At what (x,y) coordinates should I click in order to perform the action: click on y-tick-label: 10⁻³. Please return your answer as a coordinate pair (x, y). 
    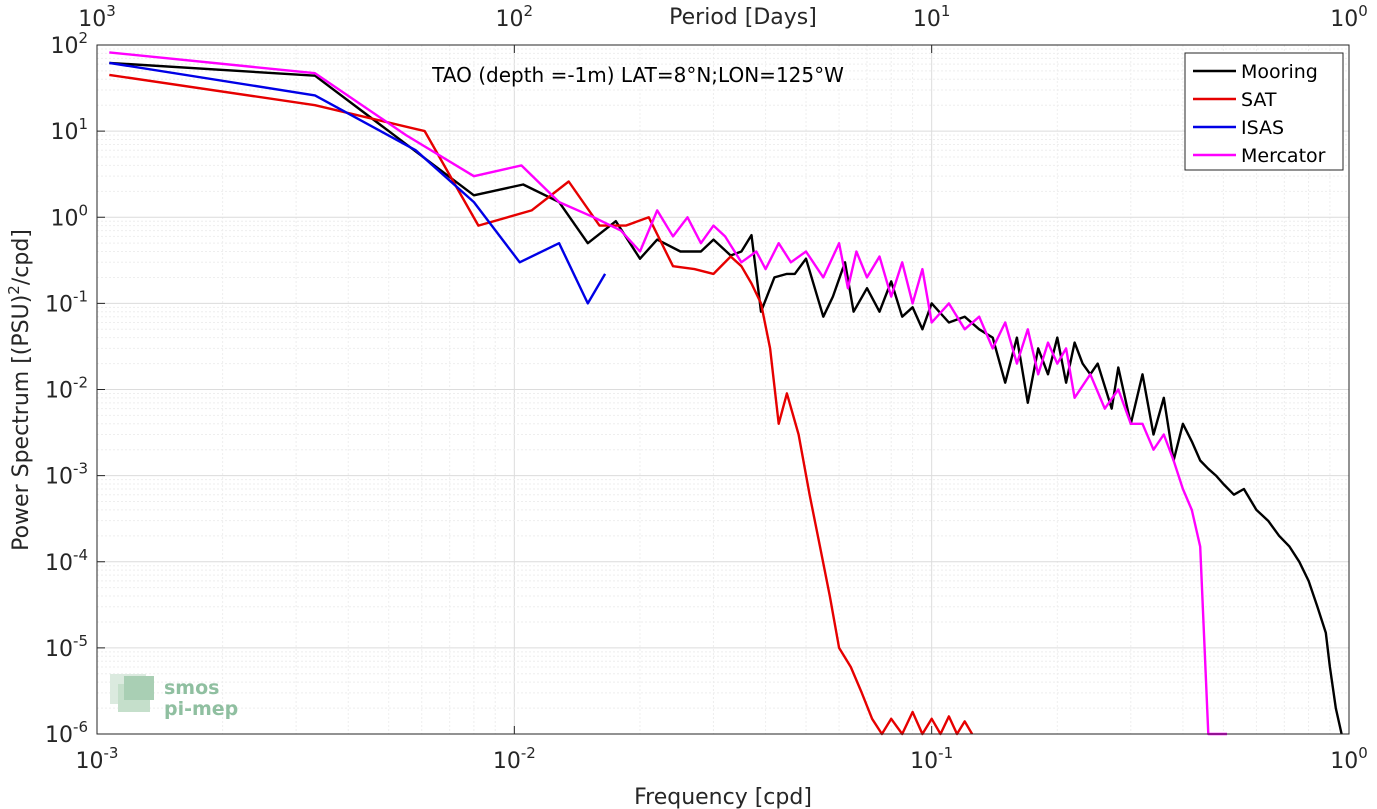
    Looking at the image, I should click on (66, 475).